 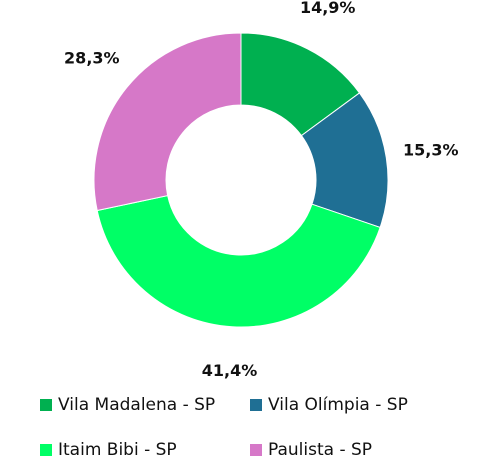 What do you see at coordinates (328, 8) in the screenshot?
I see `data-label: 14,9%` at bounding box center [328, 8].